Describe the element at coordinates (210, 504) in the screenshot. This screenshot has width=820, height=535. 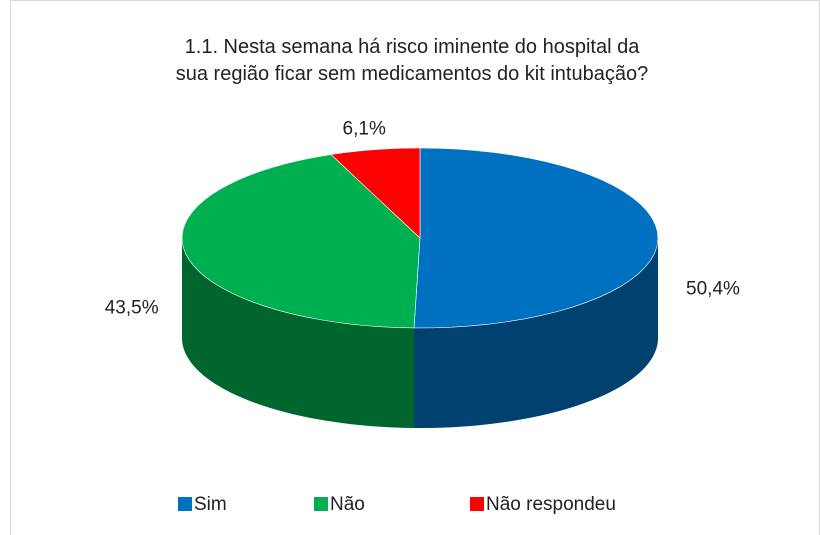
I see `legend-label: Sim` at that location.